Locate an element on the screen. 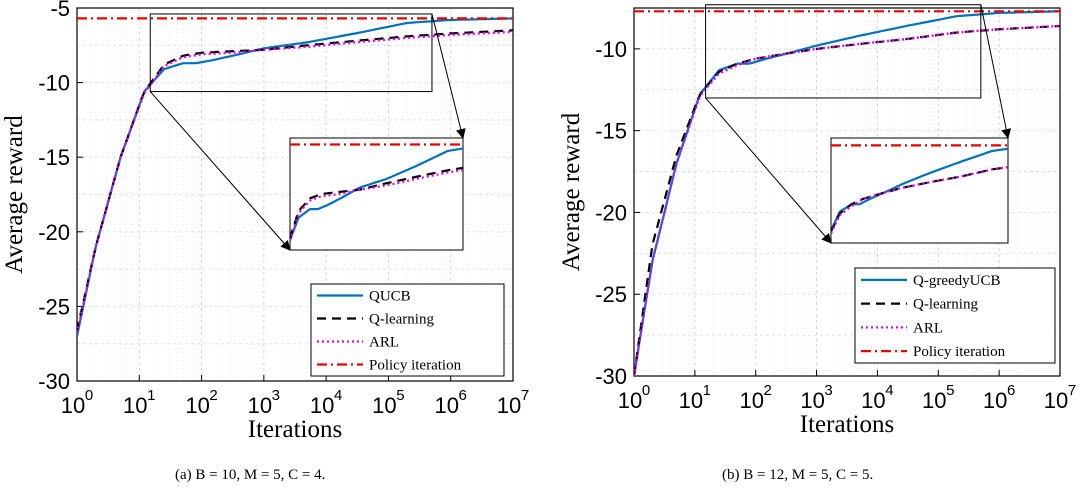 The width and height of the screenshot is (1085, 490). legend: Q-greedyUCB Q-learning ARL Policy iteration is located at coordinates (955, 315).